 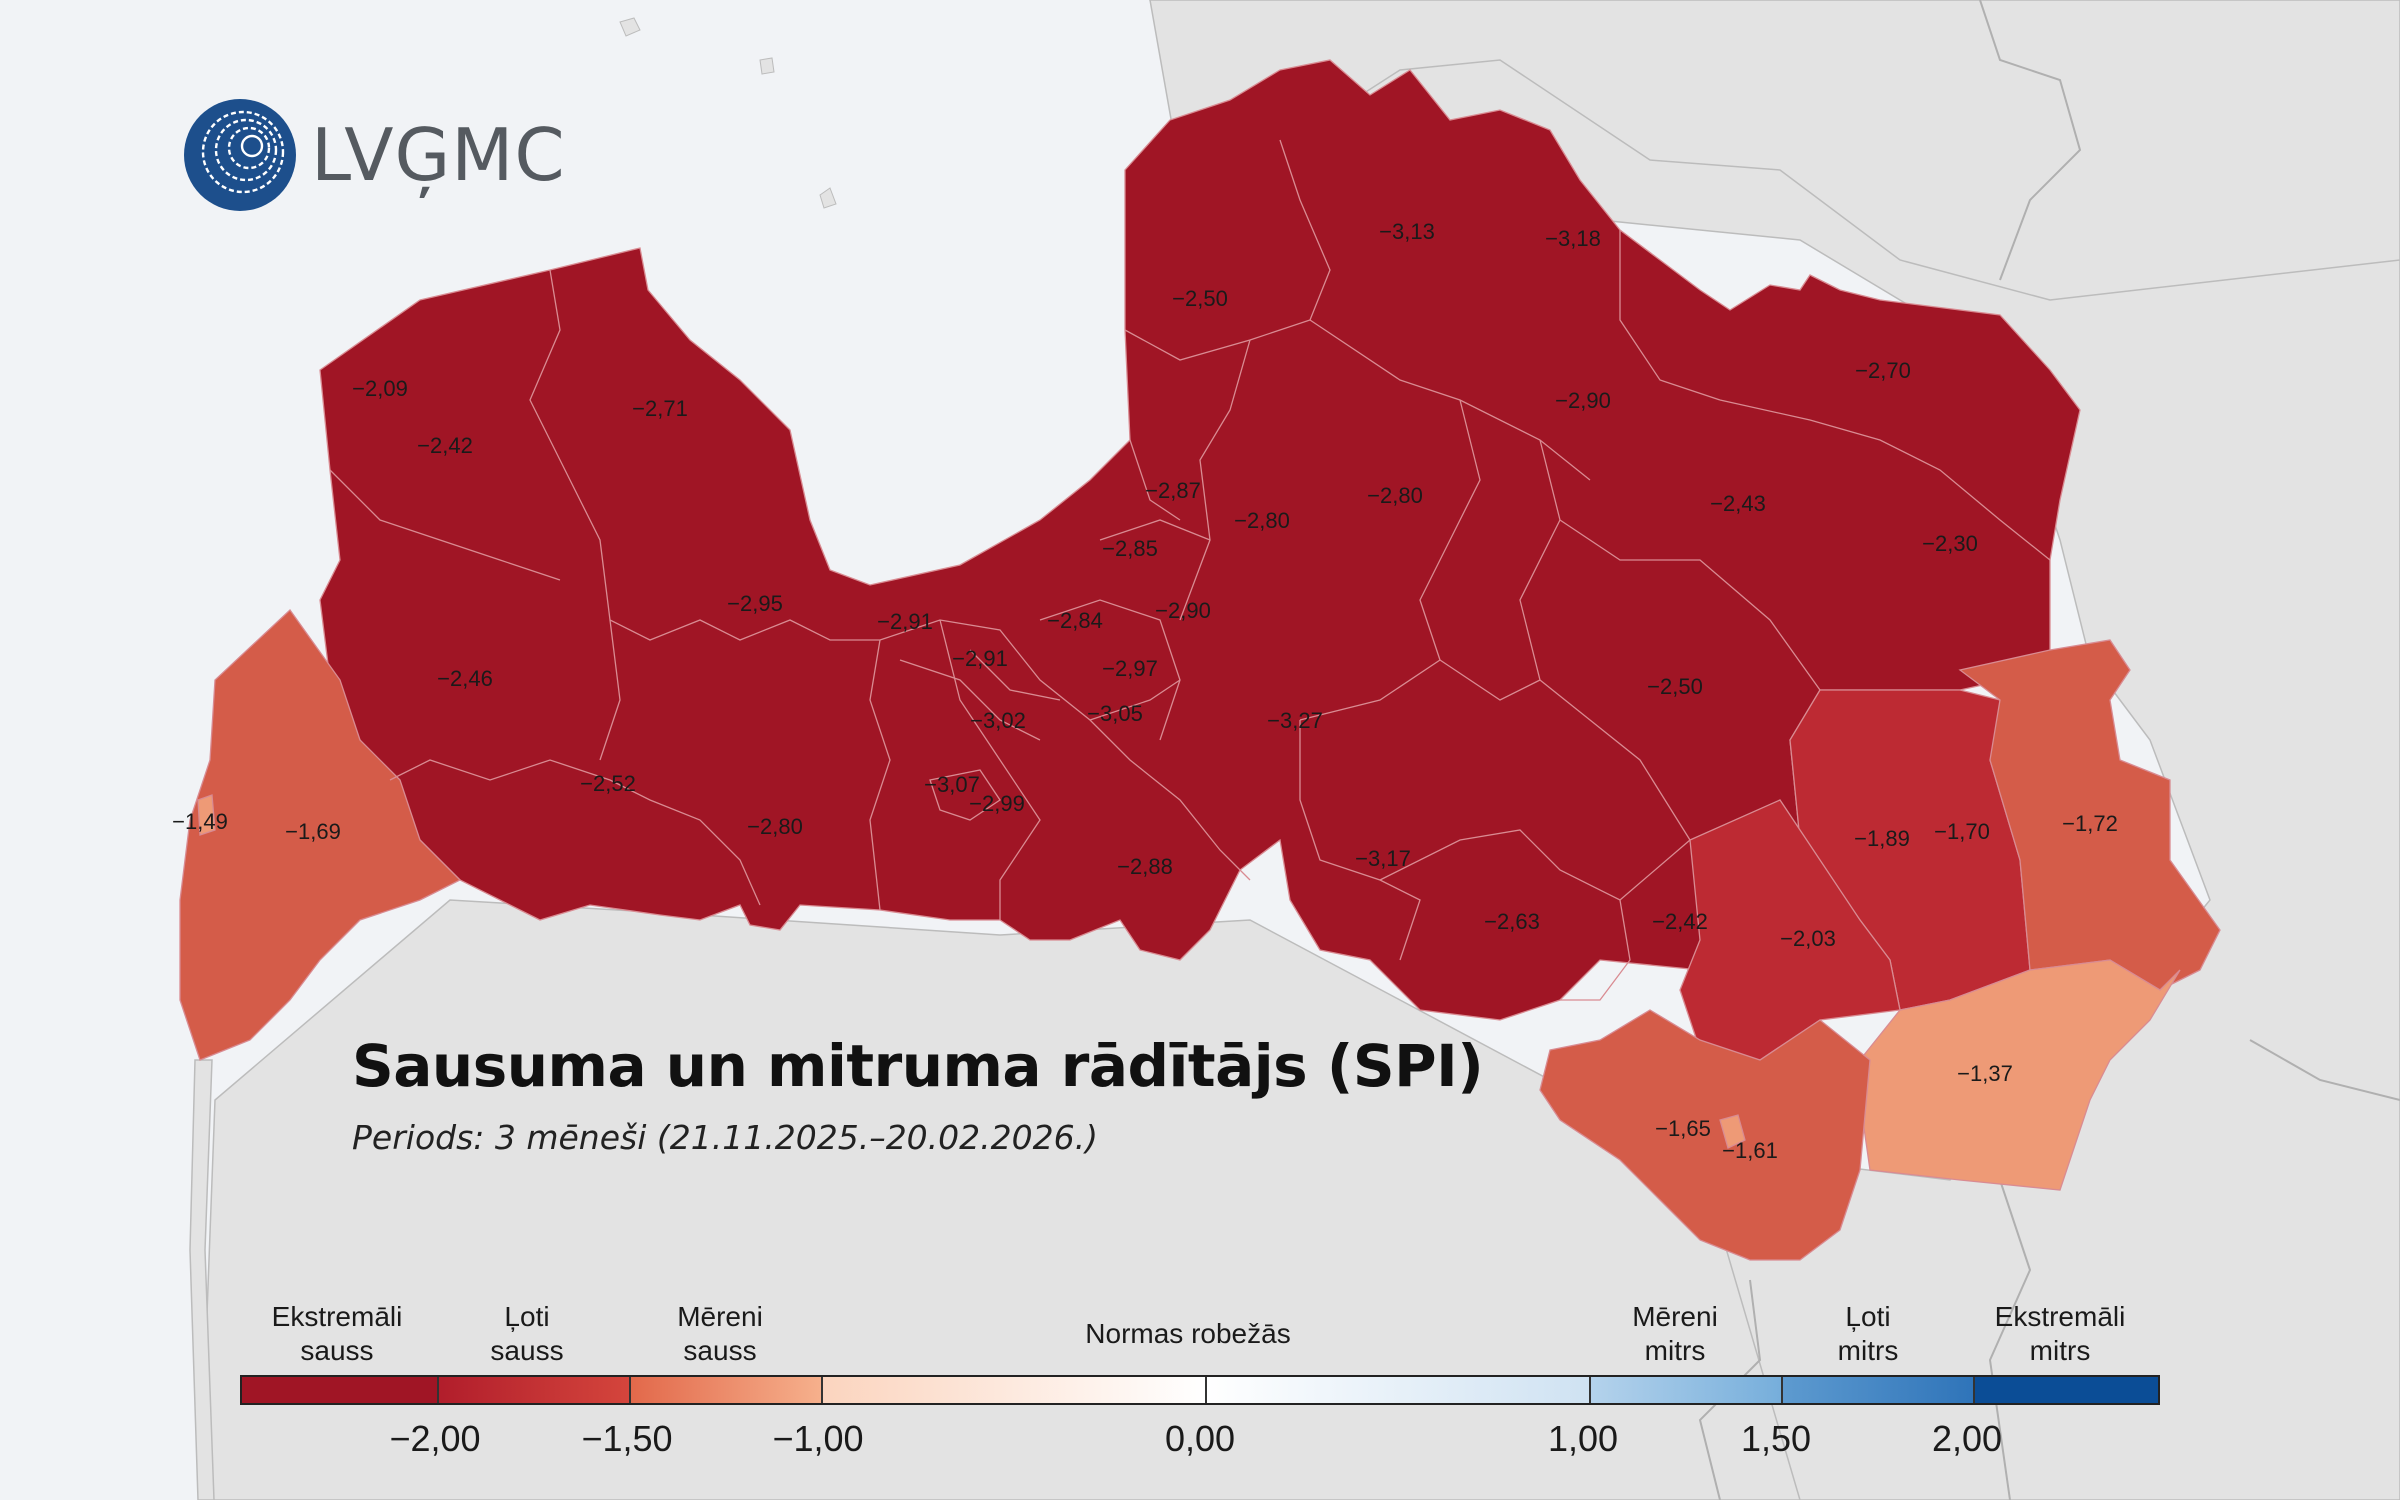 What do you see at coordinates (1583, 1438) in the screenshot?
I see `legend-tick: 1,00` at bounding box center [1583, 1438].